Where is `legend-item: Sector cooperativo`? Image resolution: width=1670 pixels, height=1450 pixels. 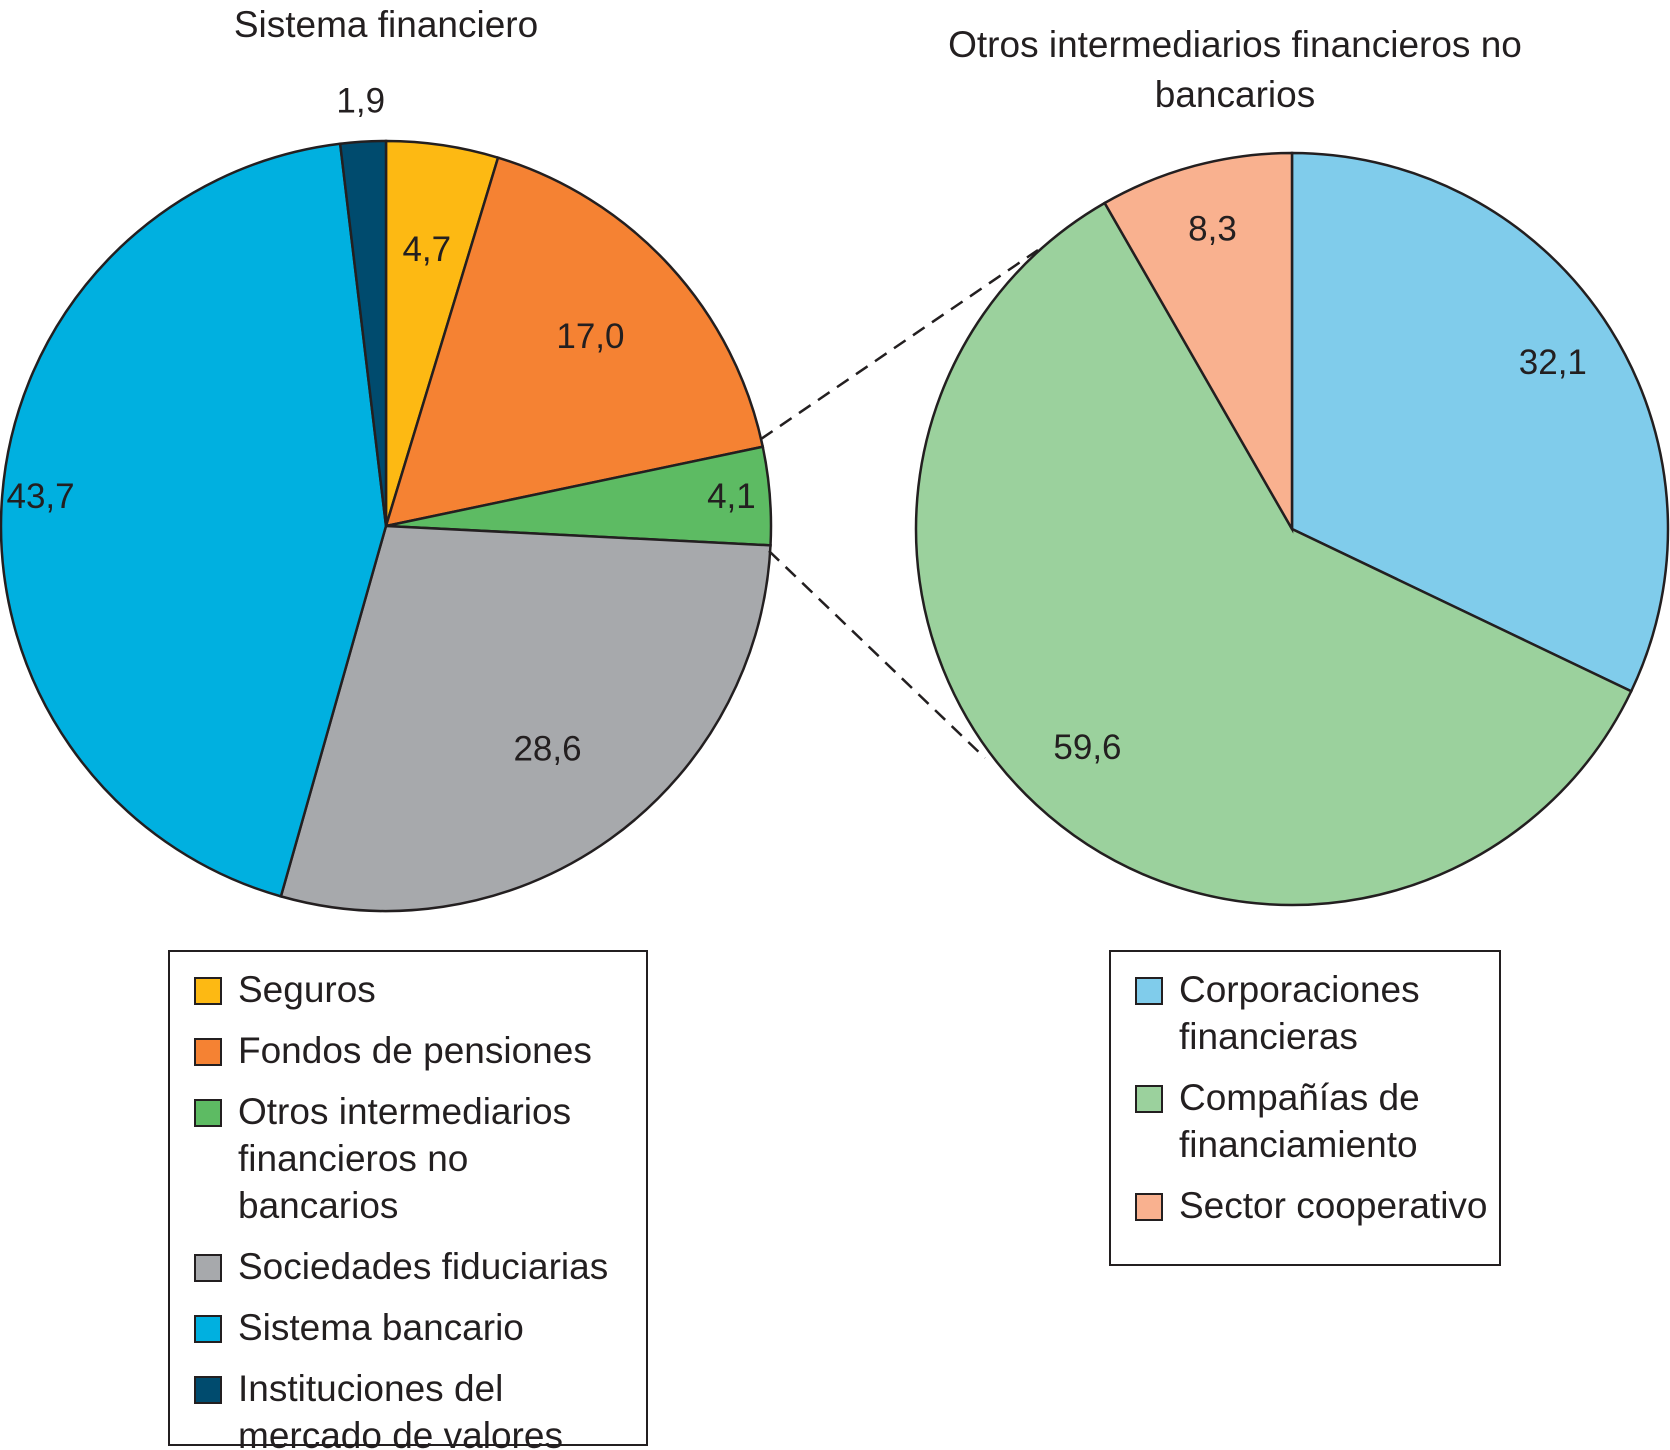
legend-item: Sector cooperativo is located at coordinates (1312, 1205).